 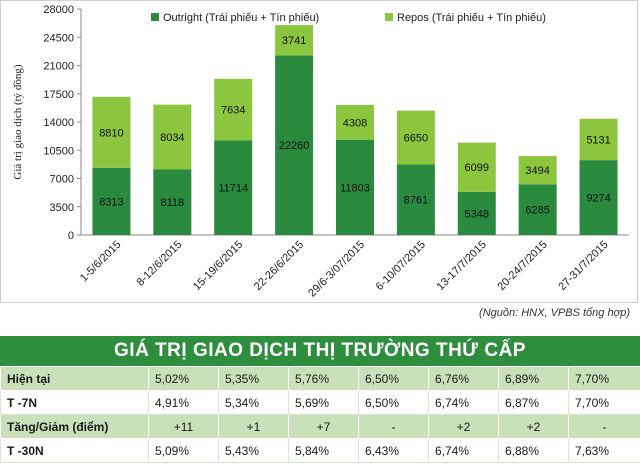 I want to click on data-label-outright-8: 6285, so click(x=537, y=211).